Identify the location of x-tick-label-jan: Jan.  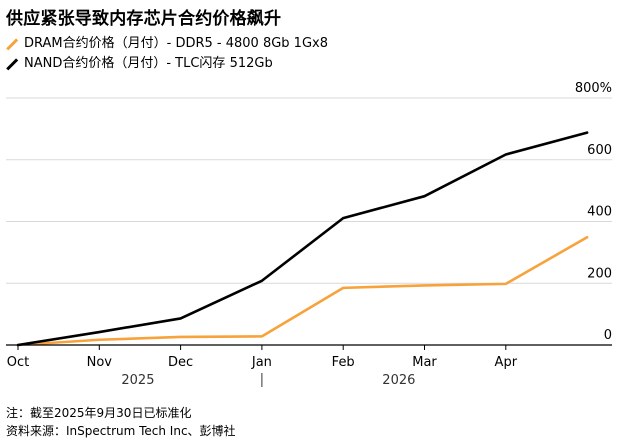
(261, 362).